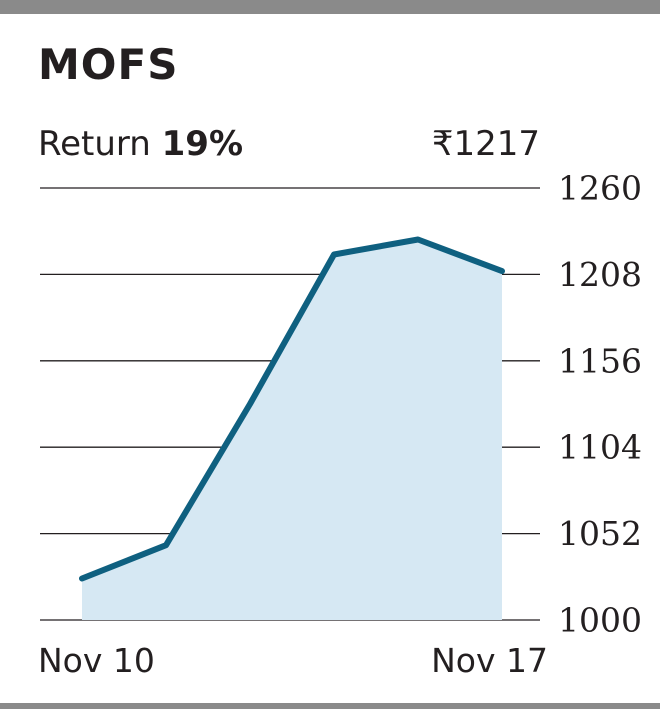 The height and width of the screenshot is (709, 660). Describe the element at coordinates (293, 660) in the screenshot. I see `x-axis-ticks: Nov 10 Nov 17` at that location.